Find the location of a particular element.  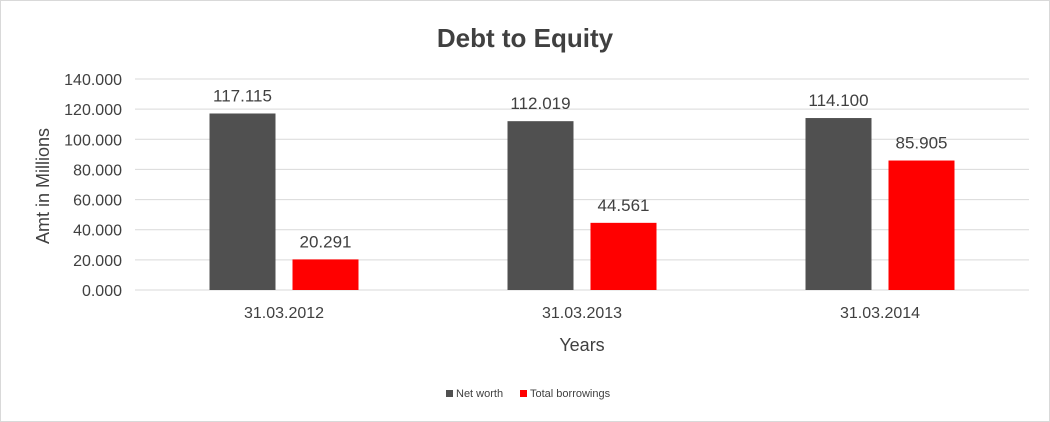

y-tick-label: 120.000 is located at coordinates (93, 110).